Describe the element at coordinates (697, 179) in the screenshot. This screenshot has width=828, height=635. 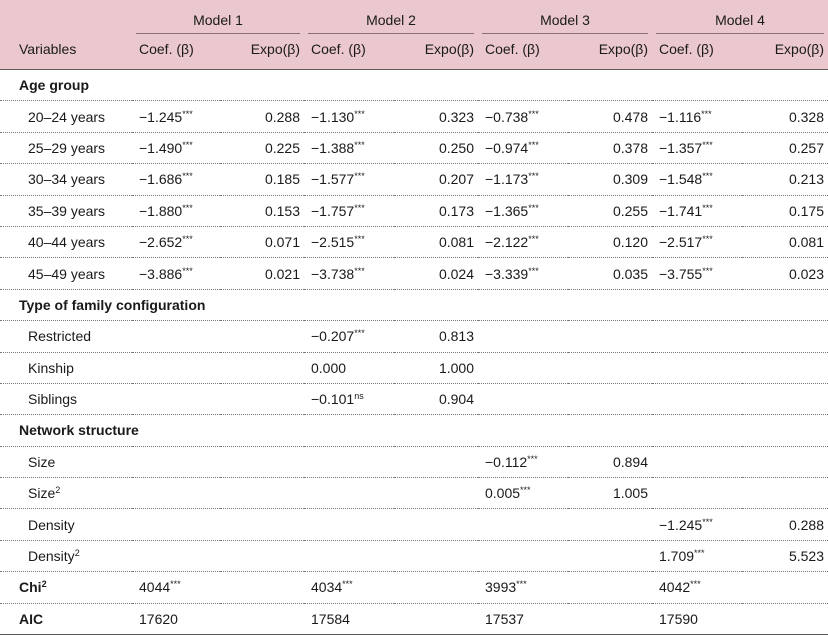
I see `model-4-coef-cell: −1.548***` at that location.